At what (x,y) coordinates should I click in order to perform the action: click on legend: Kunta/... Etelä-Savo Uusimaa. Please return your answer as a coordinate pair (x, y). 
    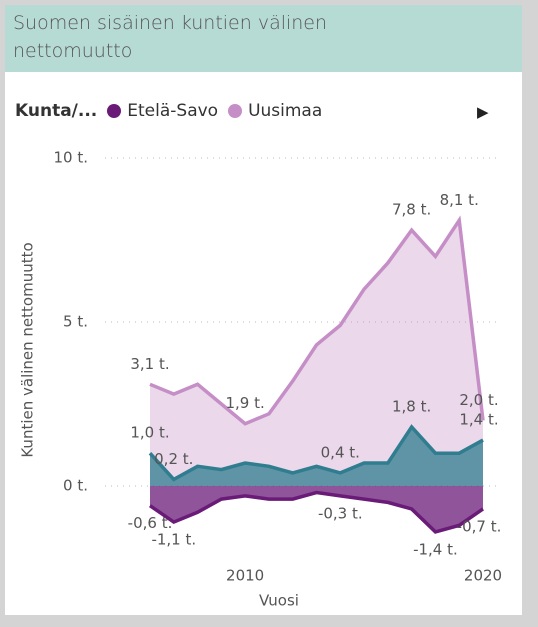
    Looking at the image, I should click on (168, 111).